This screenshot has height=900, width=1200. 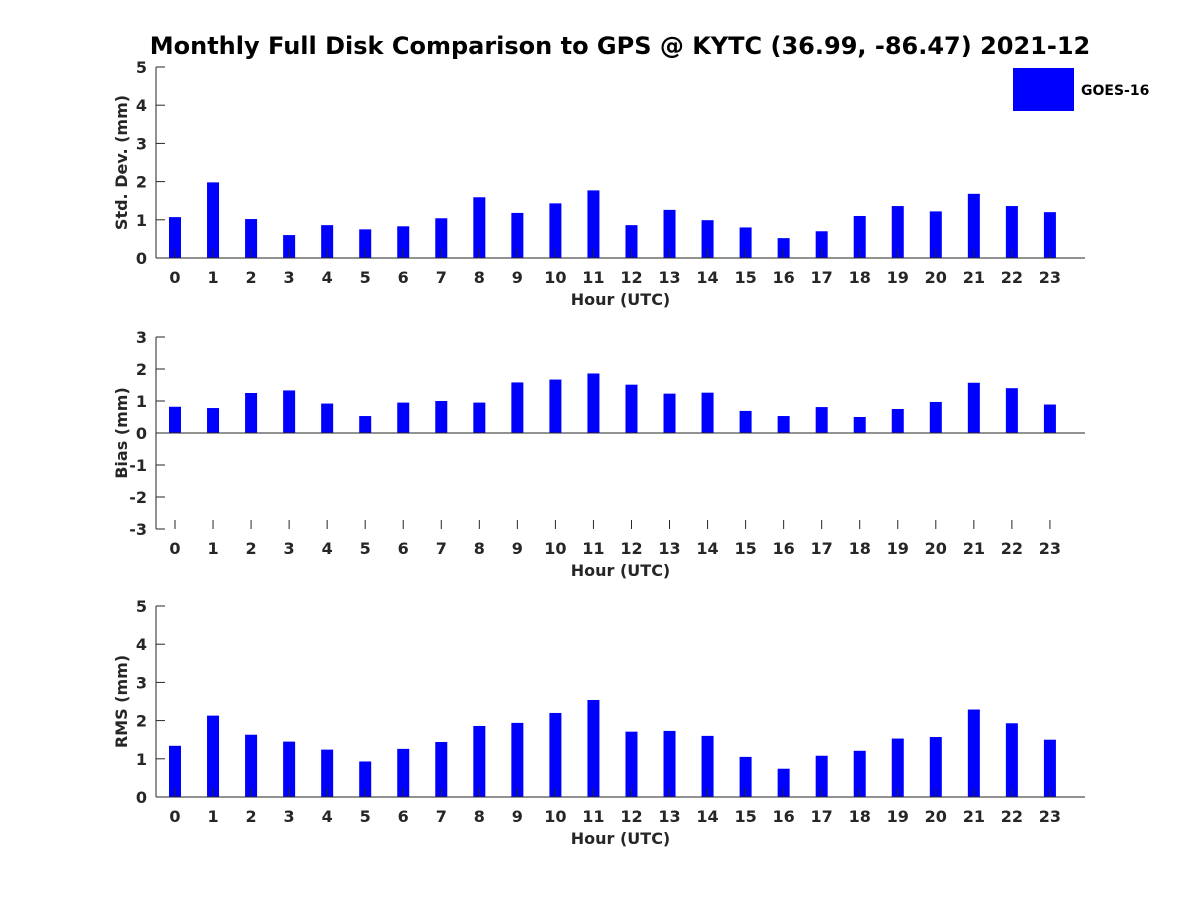 I want to click on x-tick-label: 18, so click(x=860, y=548).